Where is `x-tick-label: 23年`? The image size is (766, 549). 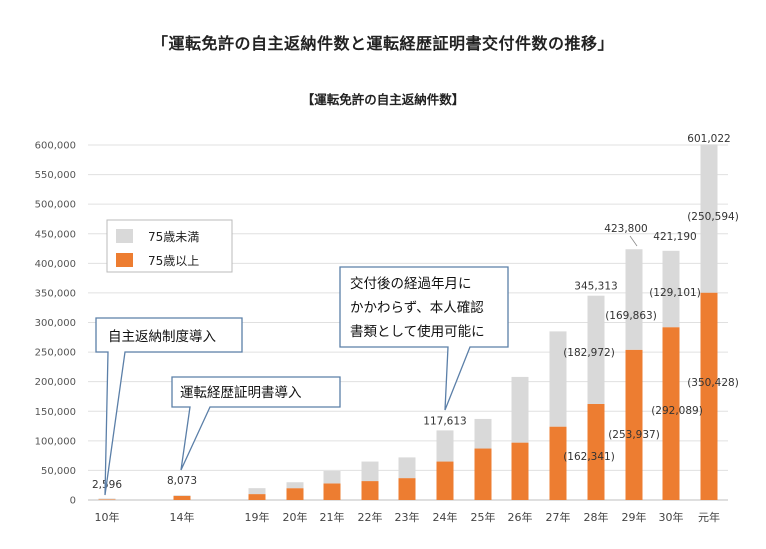 x-tick-label: 23年 is located at coordinates (407, 517).